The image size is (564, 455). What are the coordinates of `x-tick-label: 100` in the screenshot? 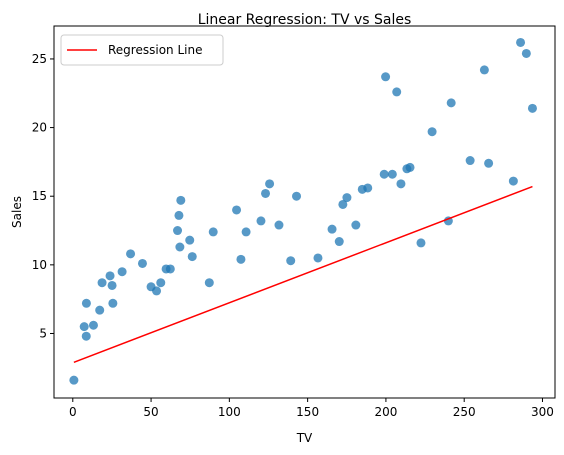 It's located at (229, 412).